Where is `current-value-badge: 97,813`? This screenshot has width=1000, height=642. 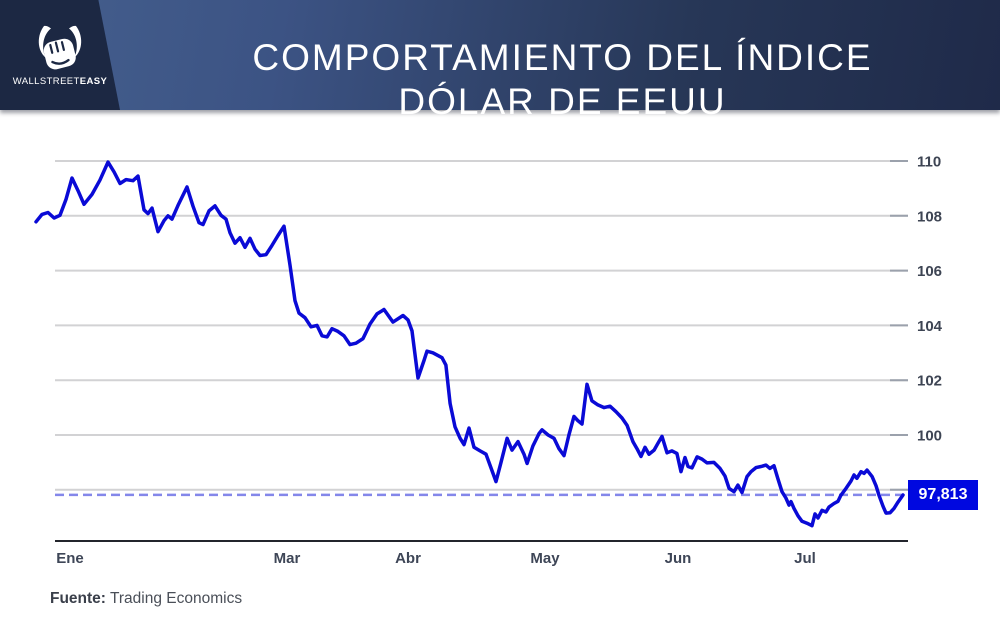
current-value-badge: 97,813 is located at coordinates (943, 494).